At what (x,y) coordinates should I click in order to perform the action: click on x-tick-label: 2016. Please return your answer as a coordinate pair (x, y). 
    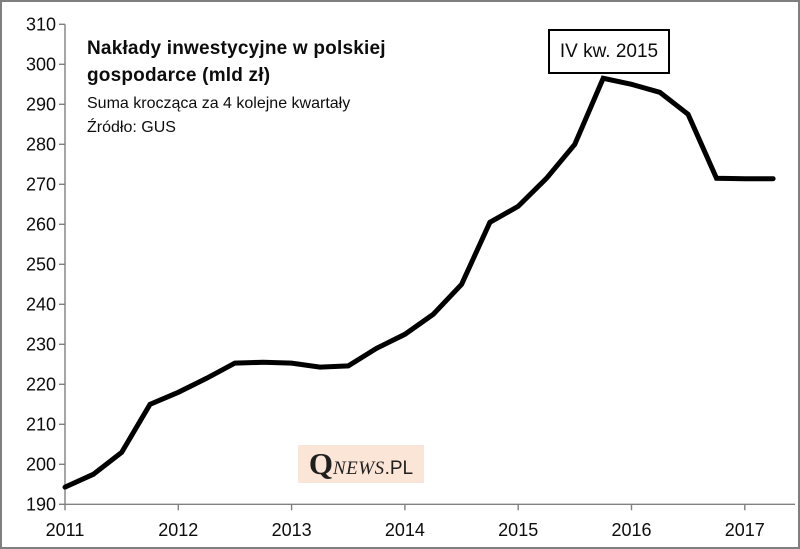
    Looking at the image, I should click on (631, 530).